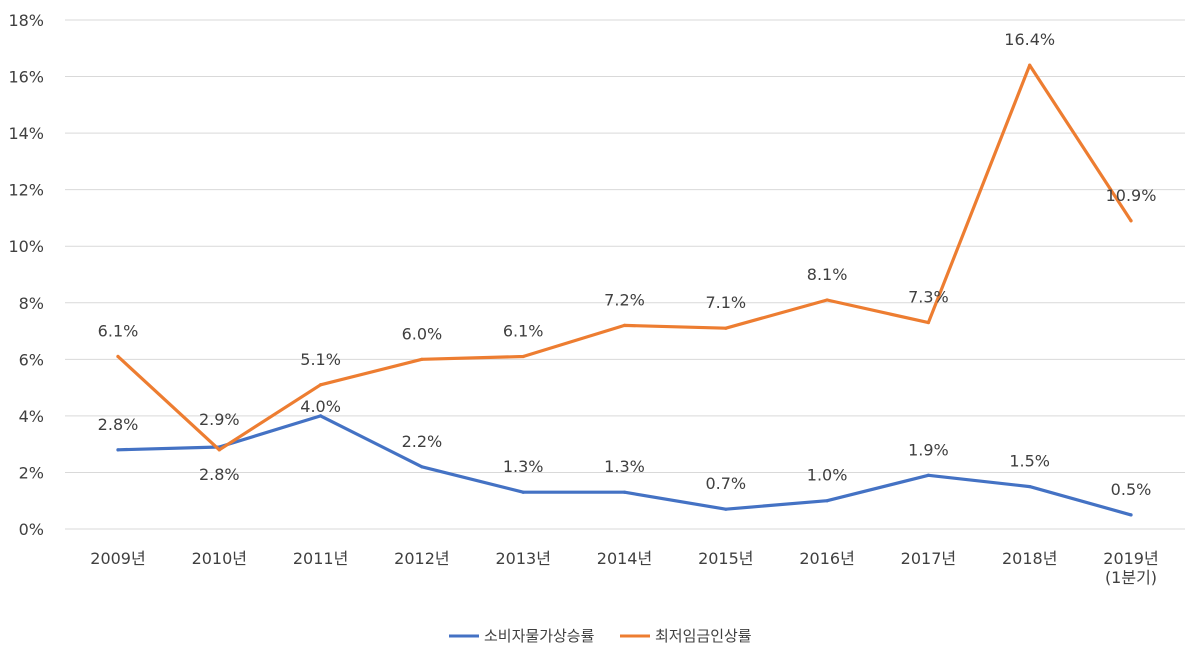 The height and width of the screenshot is (664, 1200). Describe the element at coordinates (1131, 489) in the screenshot. I see `data-label: 0.5%` at that location.